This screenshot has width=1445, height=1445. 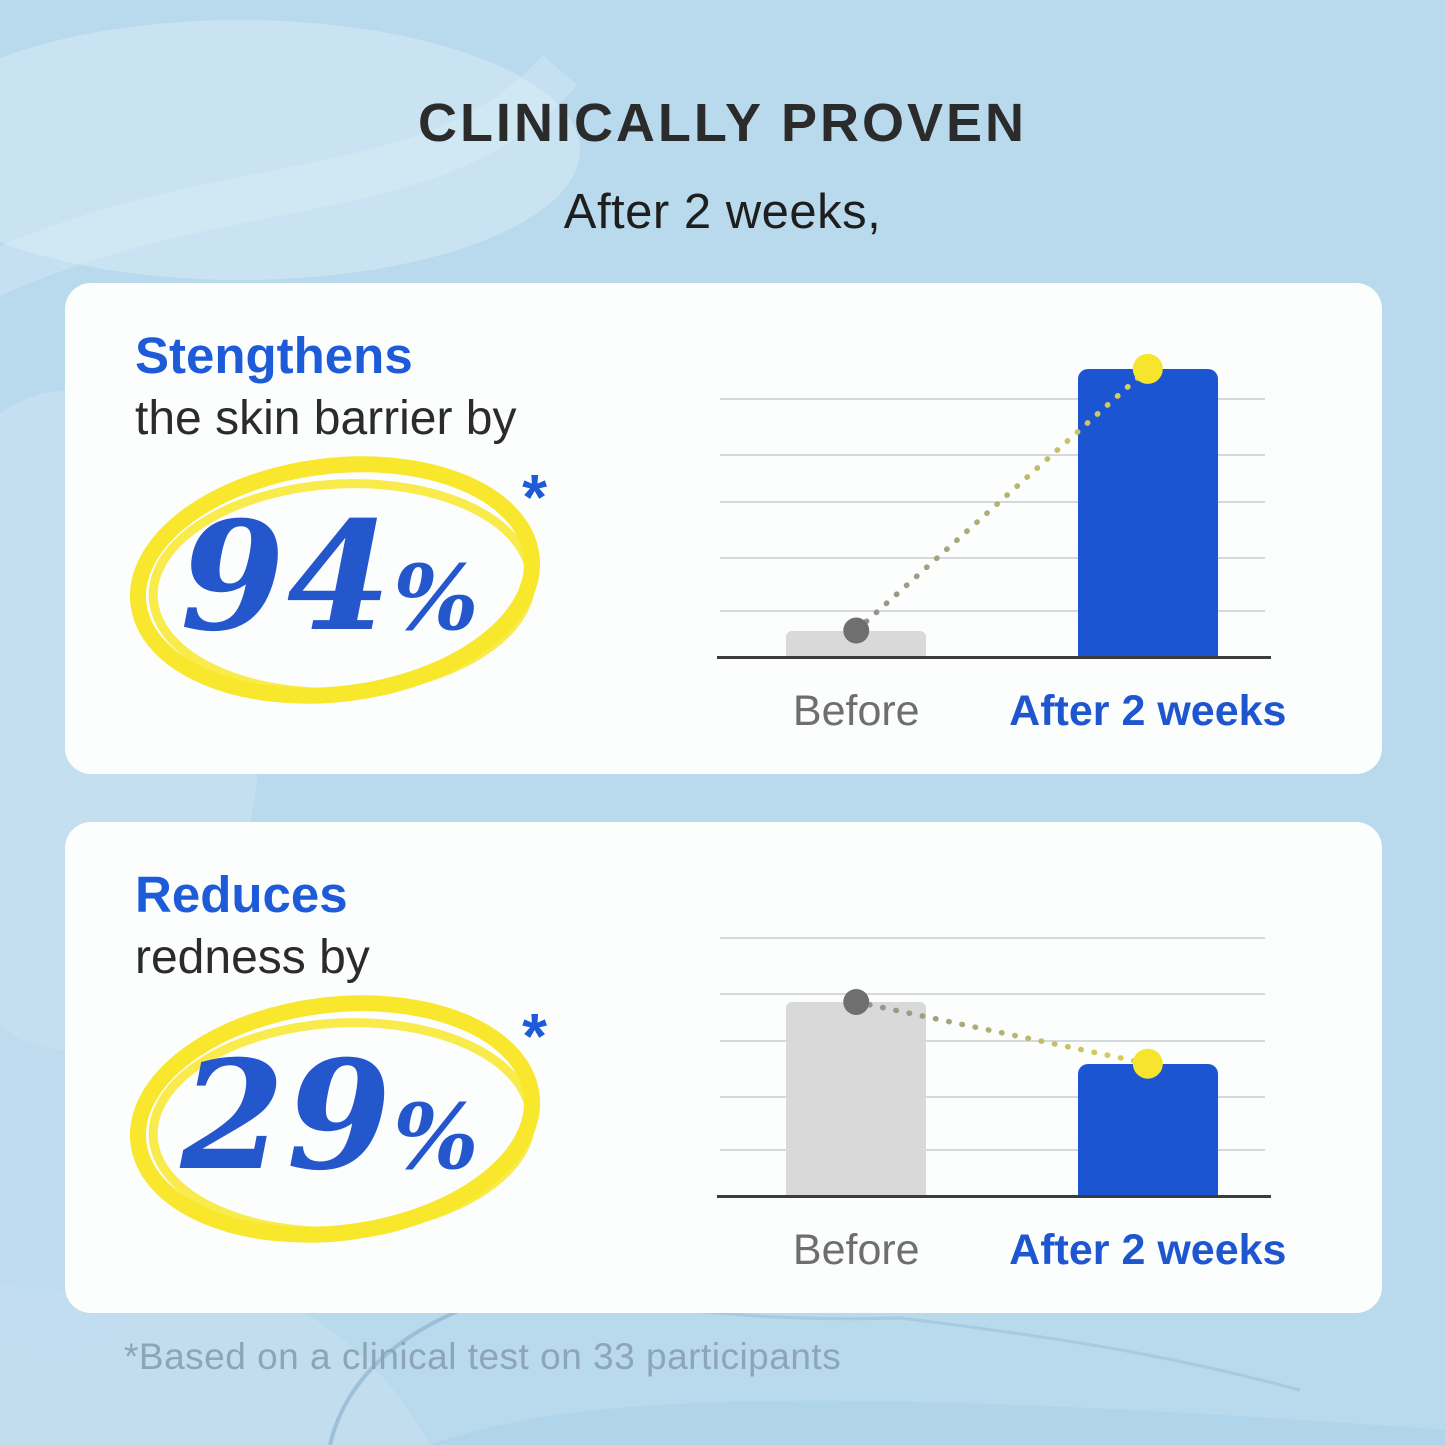 I want to click on stat-number: 94, so click(x=287, y=576).